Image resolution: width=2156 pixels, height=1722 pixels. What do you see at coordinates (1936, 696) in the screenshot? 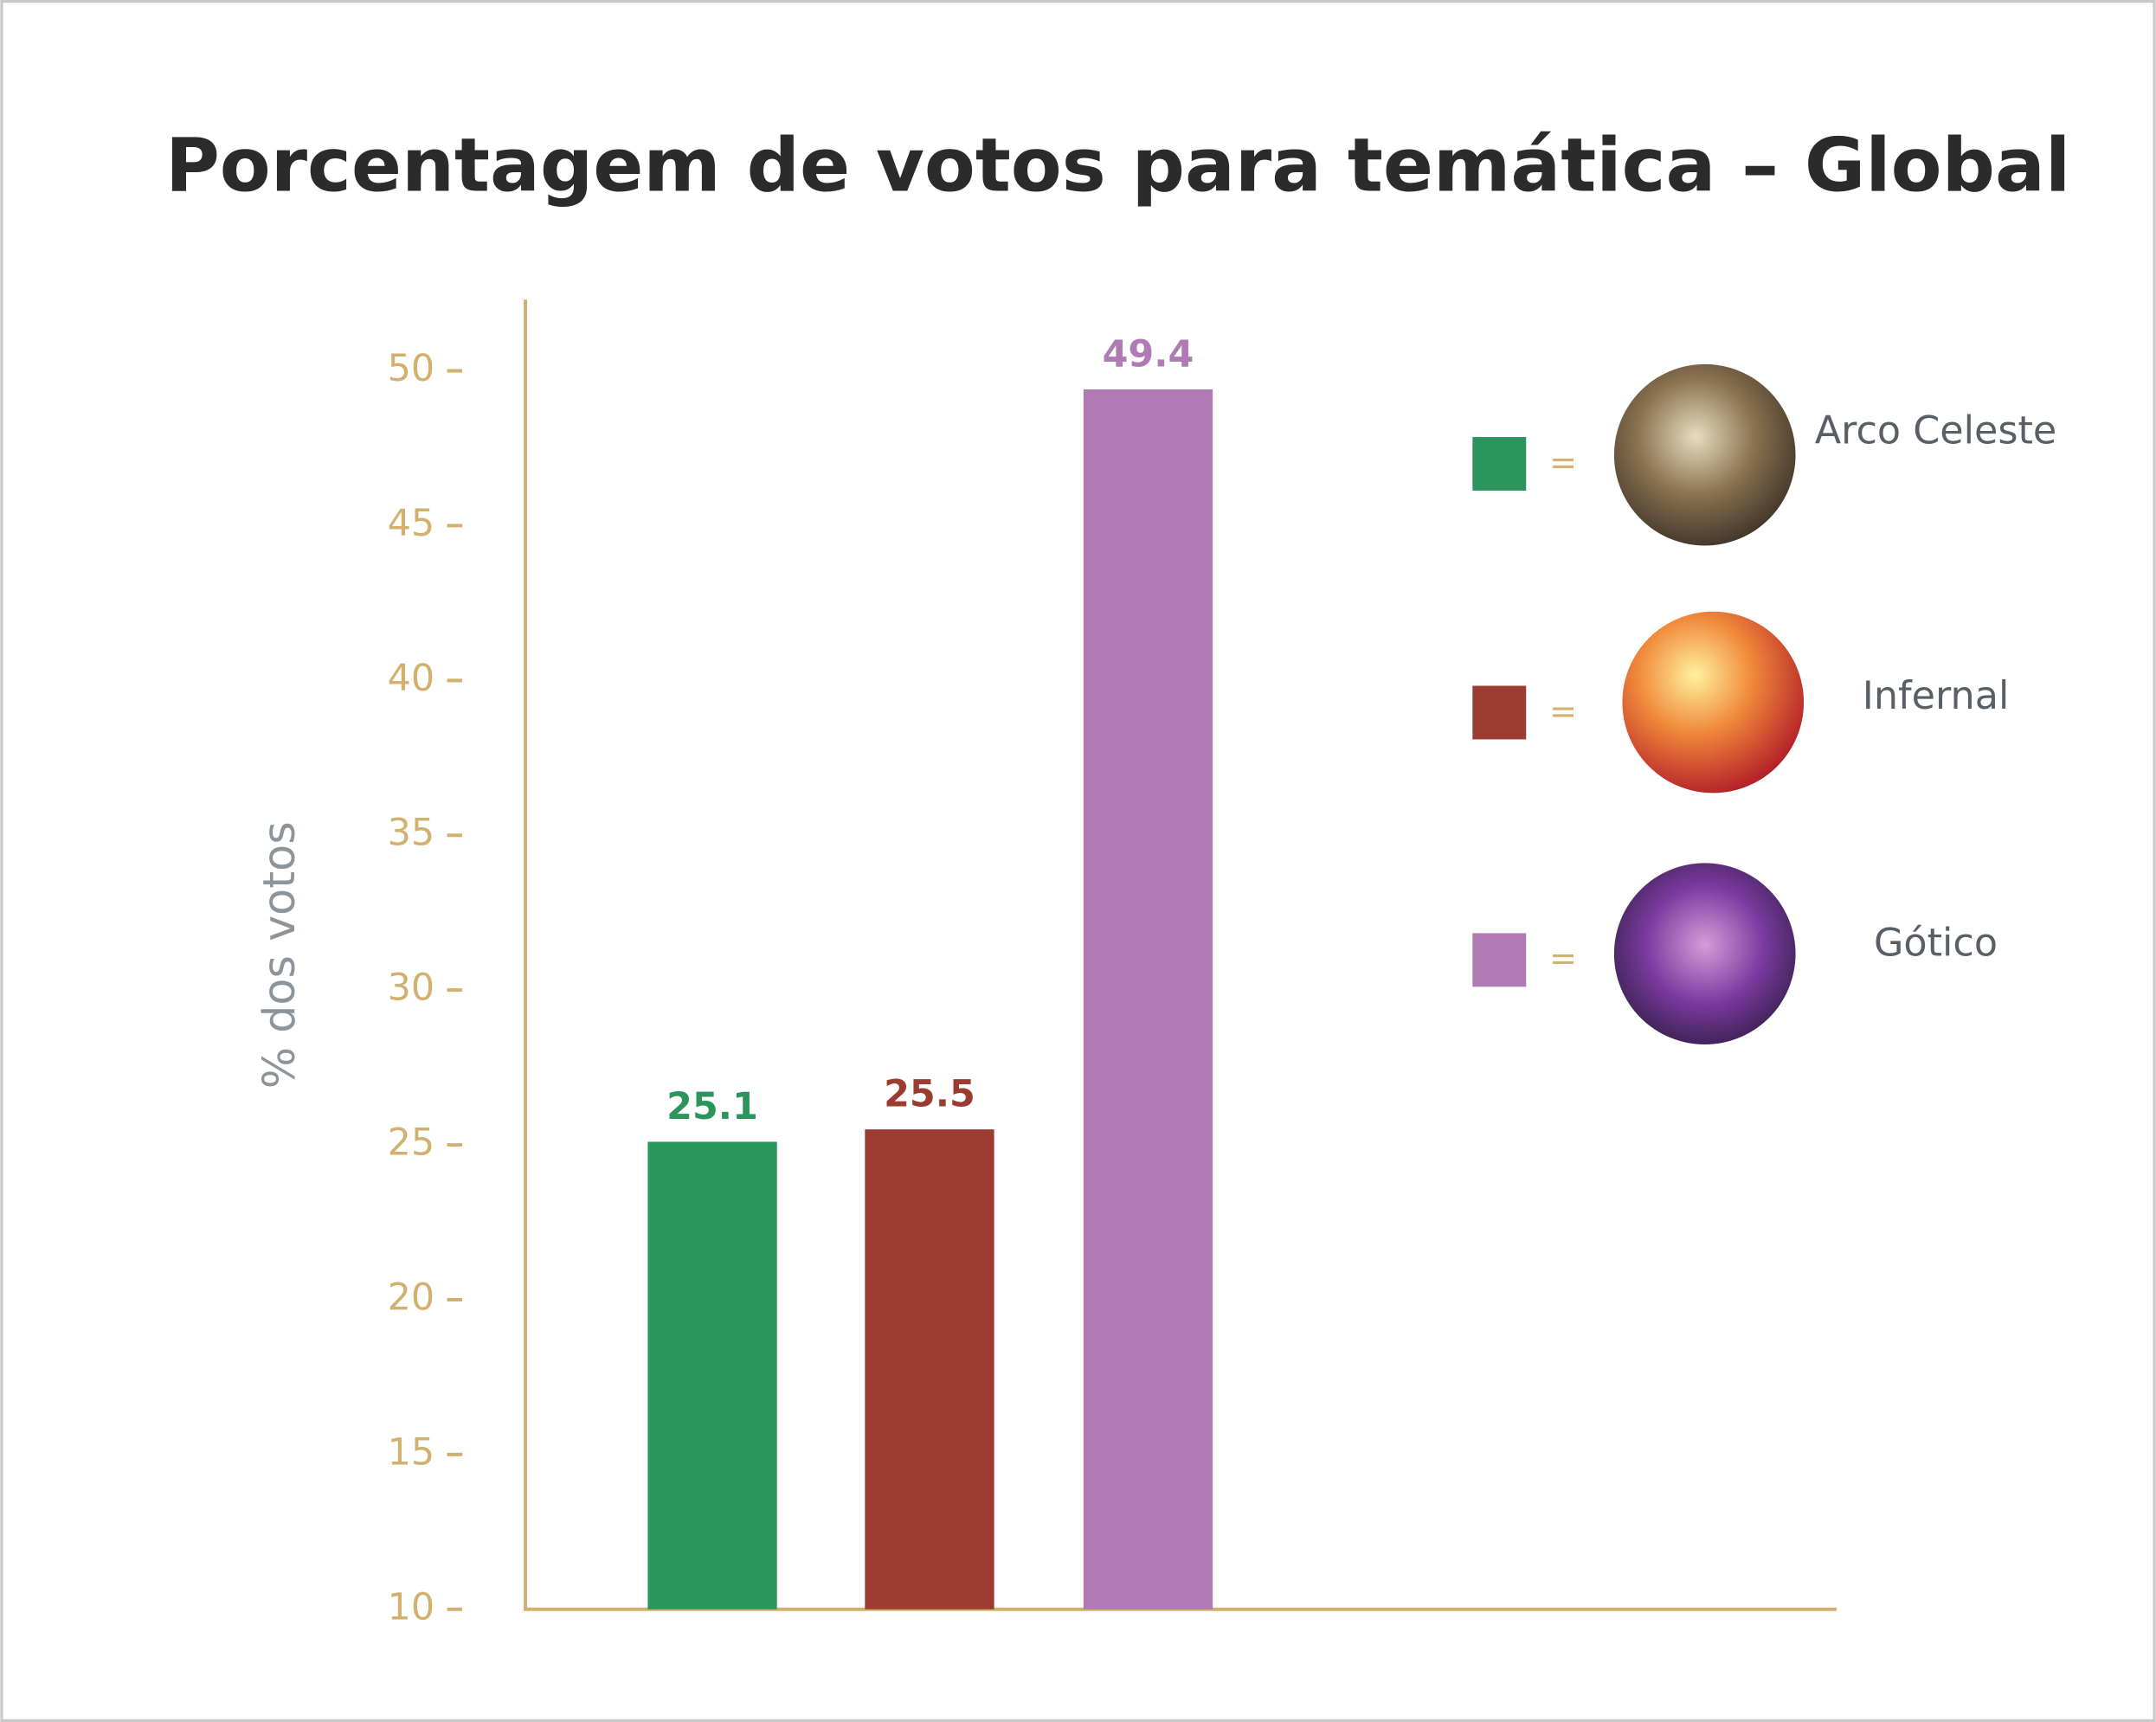
I see `legend-label: Infernal` at bounding box center [1936, 696].